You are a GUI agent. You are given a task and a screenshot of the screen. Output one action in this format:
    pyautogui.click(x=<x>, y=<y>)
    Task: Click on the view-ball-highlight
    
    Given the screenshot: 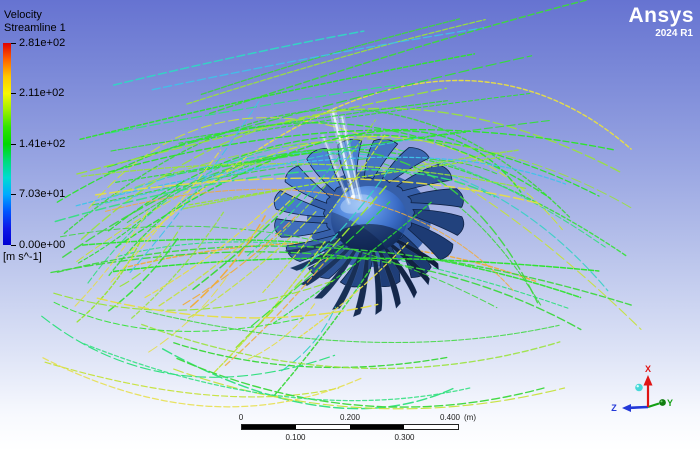 What is the action you would take?
    pyautogui.click(x=637, y=386)
    